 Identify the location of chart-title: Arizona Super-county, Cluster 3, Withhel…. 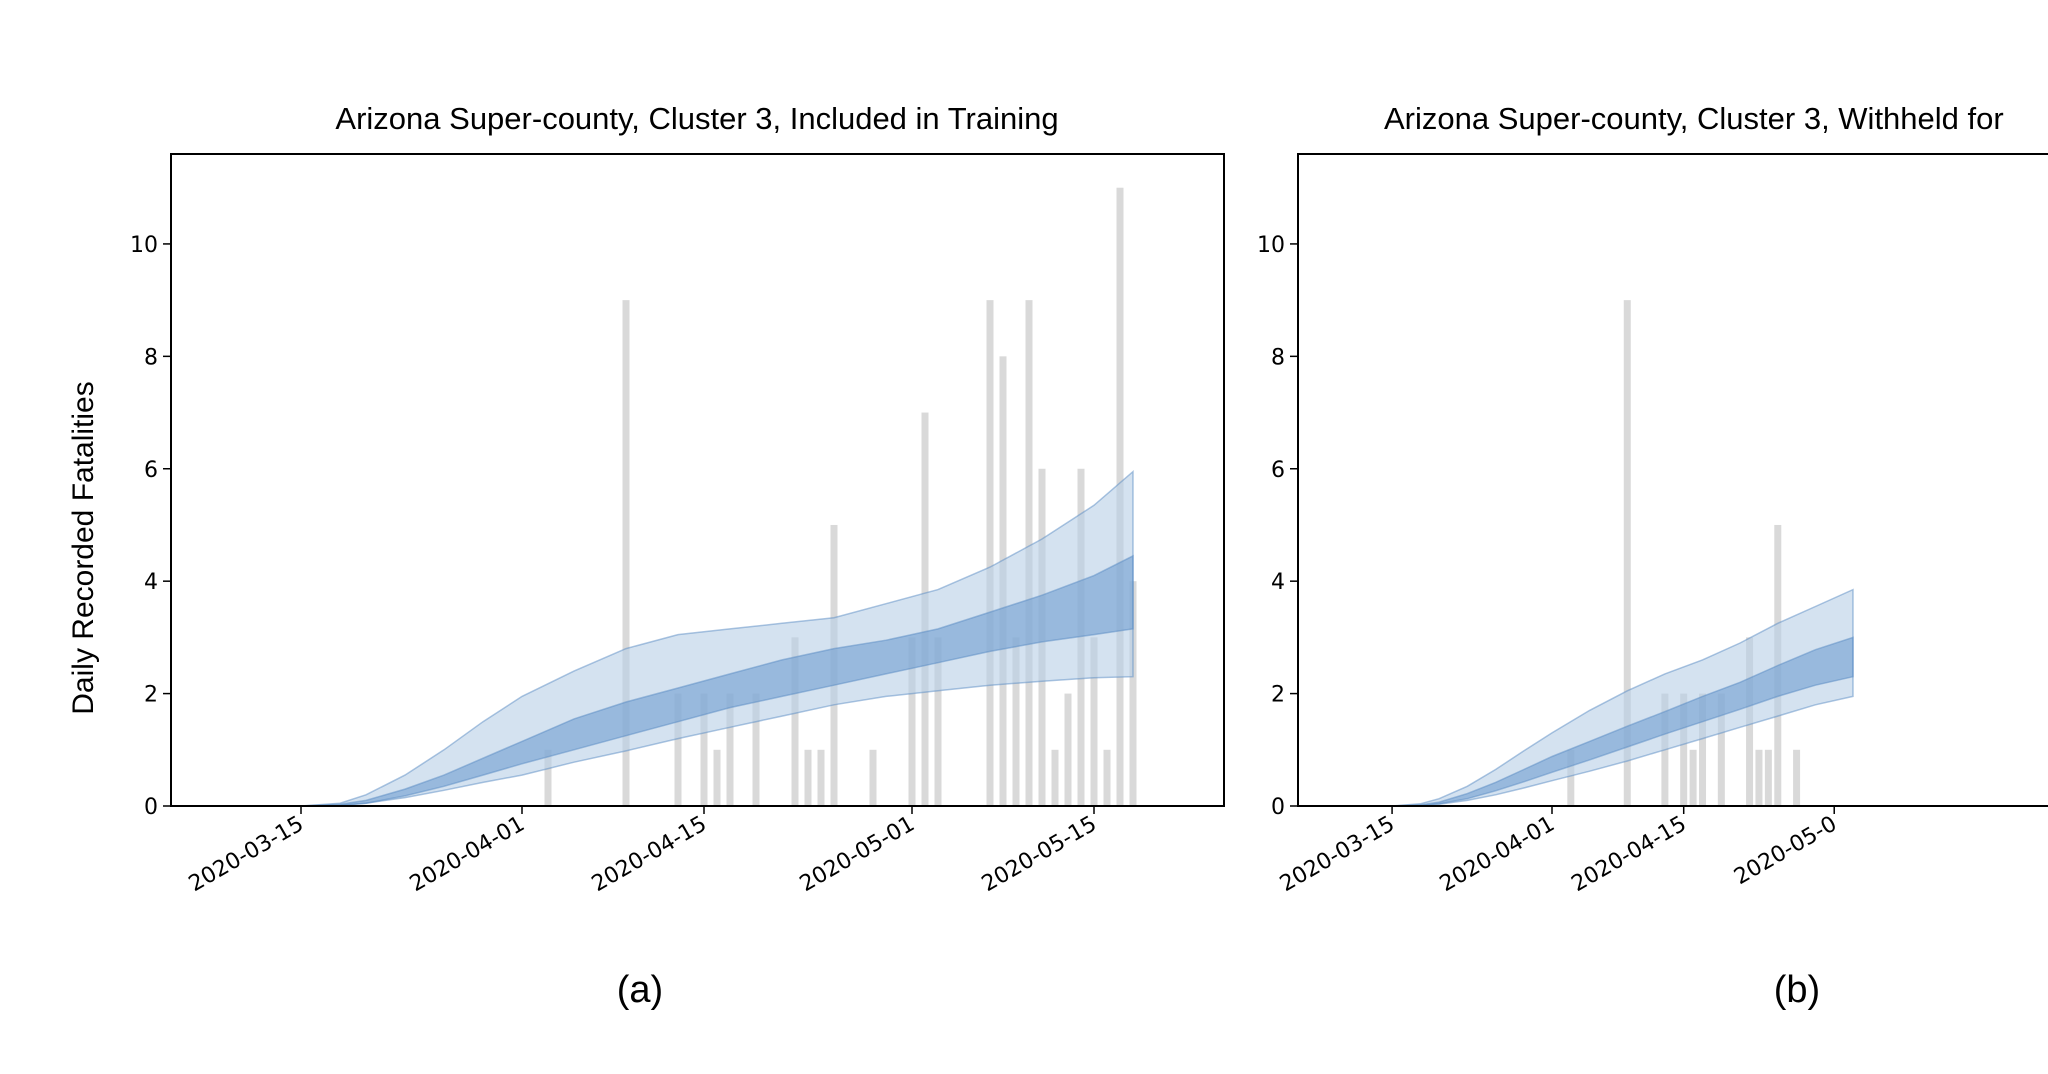
(1694, 118).